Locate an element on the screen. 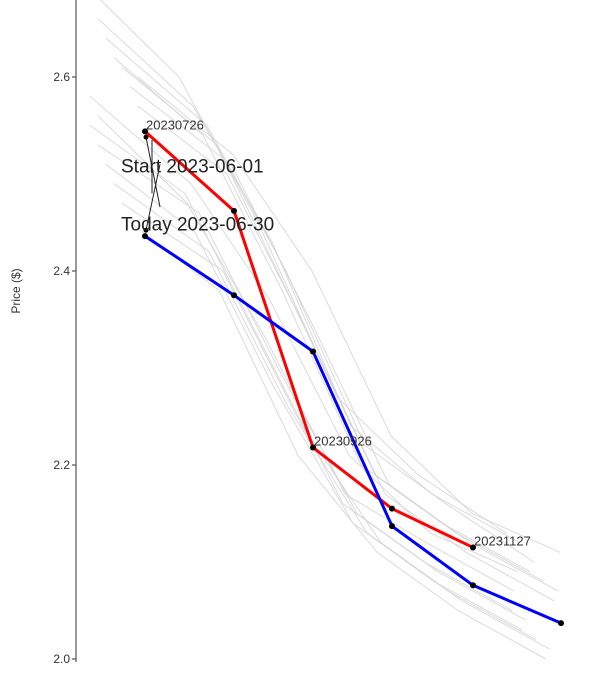 This screenshot has height=677, width=613. notes-group: Start 2023-06-01 Today 2023-06-30 is located at coordinates (197, 195).